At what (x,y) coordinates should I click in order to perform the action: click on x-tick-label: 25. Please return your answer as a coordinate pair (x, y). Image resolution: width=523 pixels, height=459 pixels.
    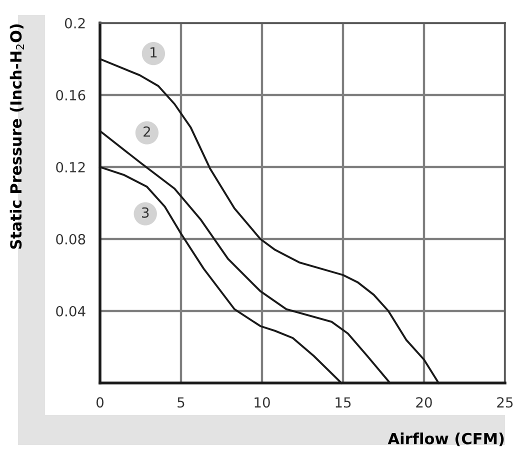
    Looking at the image, I should click on (505, 402).